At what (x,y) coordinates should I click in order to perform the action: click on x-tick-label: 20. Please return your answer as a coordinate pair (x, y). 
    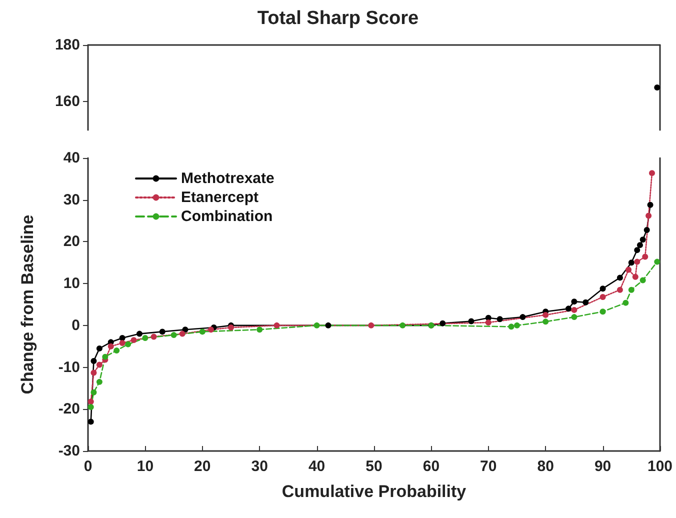
    Looking at the image, I should click on (202, 466).